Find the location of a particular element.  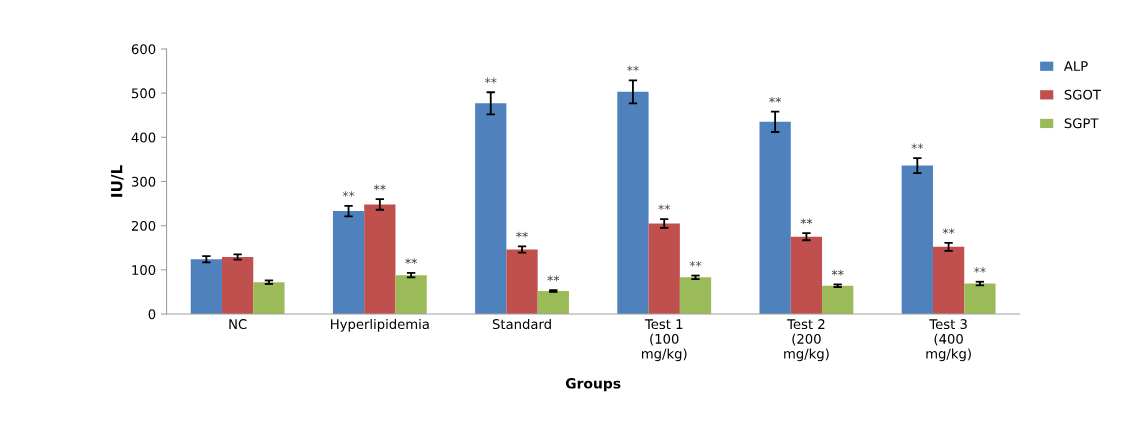

legend-label: SGPT is located at coordinates (1081, 123).